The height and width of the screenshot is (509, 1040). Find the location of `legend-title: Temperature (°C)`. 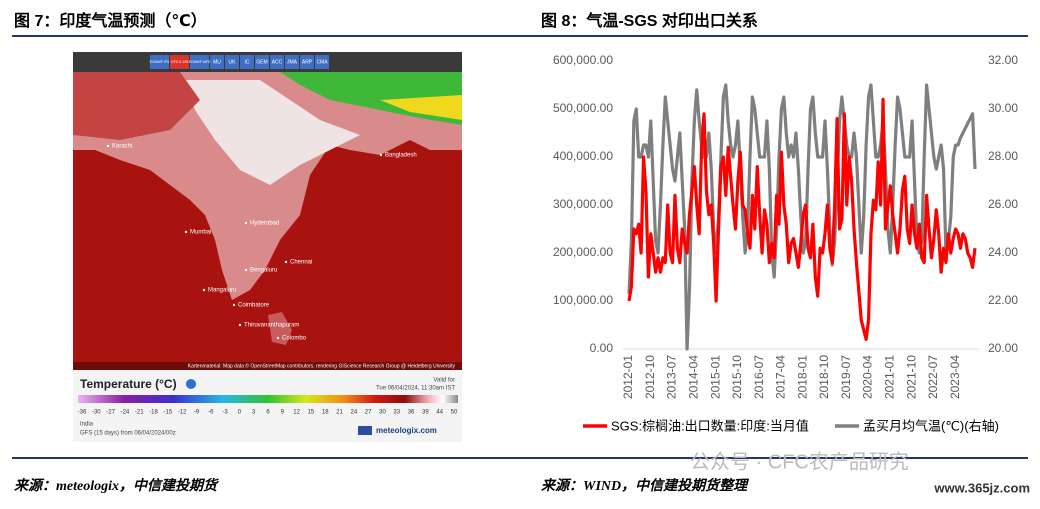

legend-title: Temperature (°C) is located at coordinates (128, 384).